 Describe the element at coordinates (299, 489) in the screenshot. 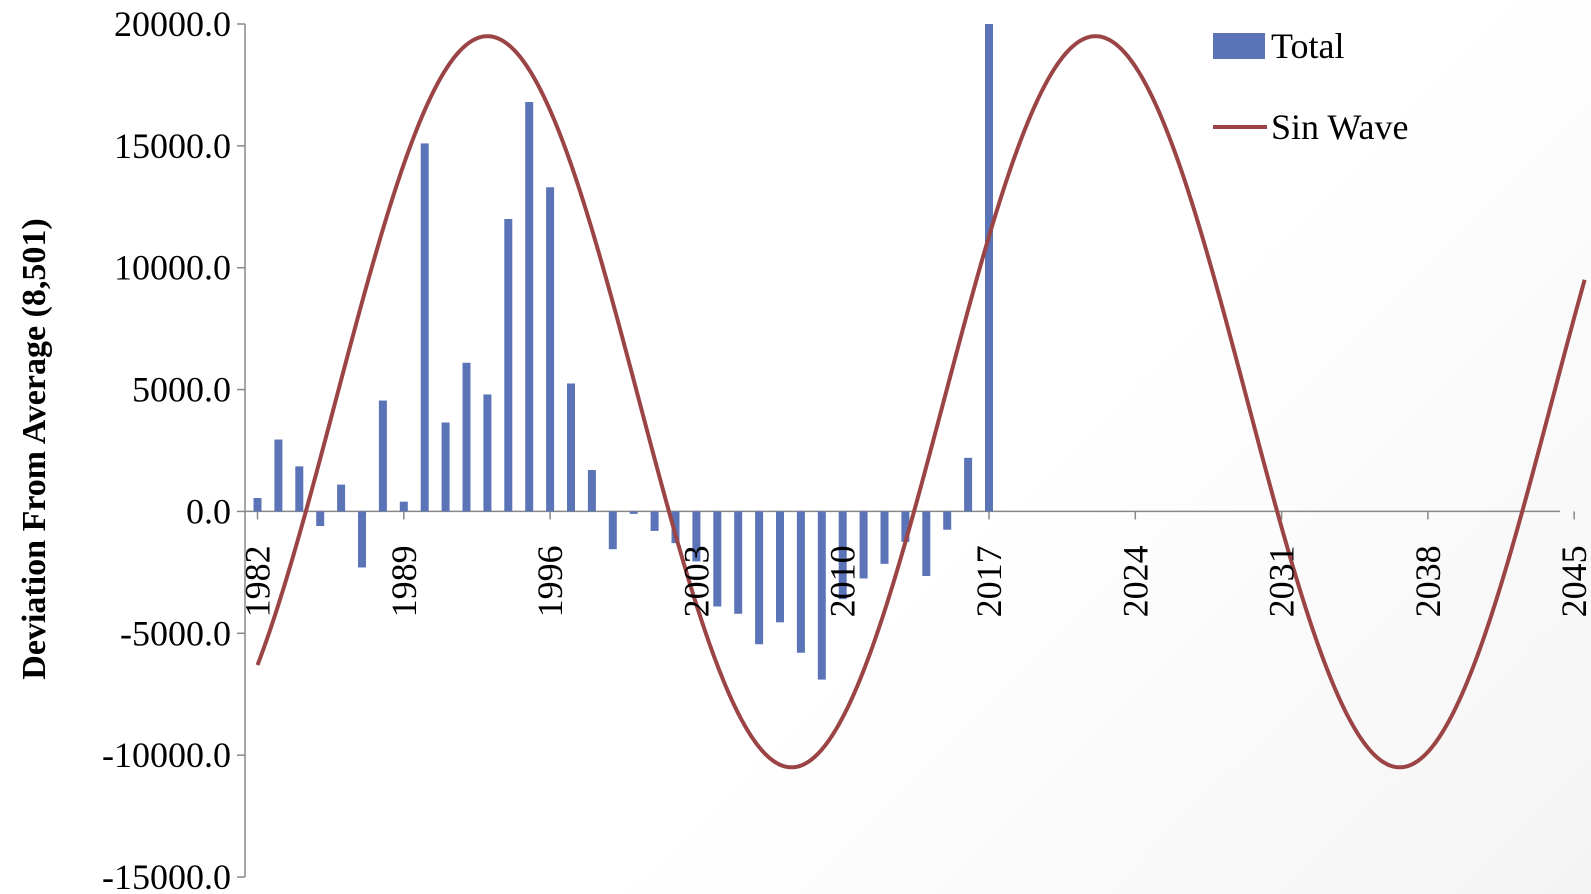

I see `bar-1984` at that location.